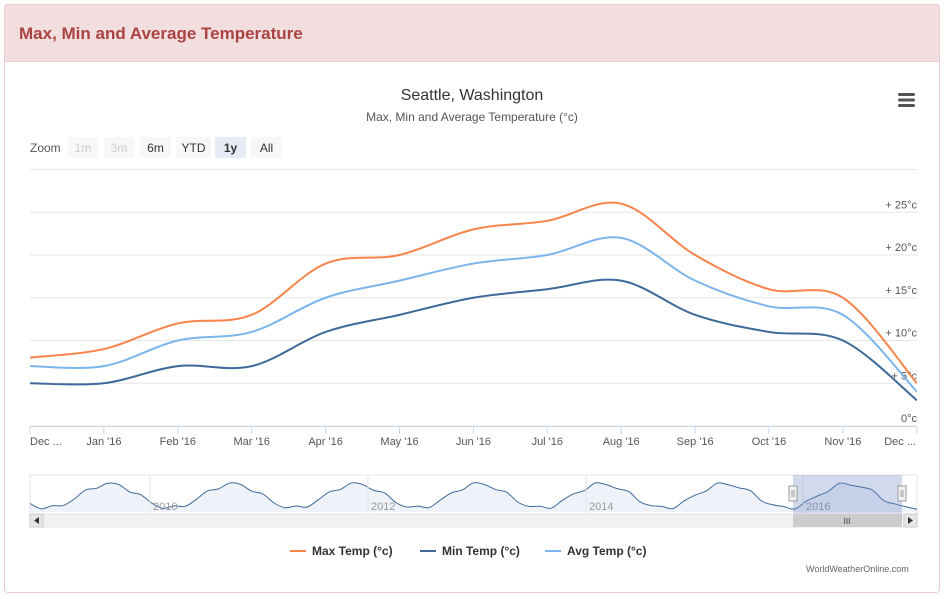 This screenshot has height=599, width=945. Describe the element at coordinates (857, 569) in the screenshot. I see `attribution: WorldWeatherOnline.com` at that location.